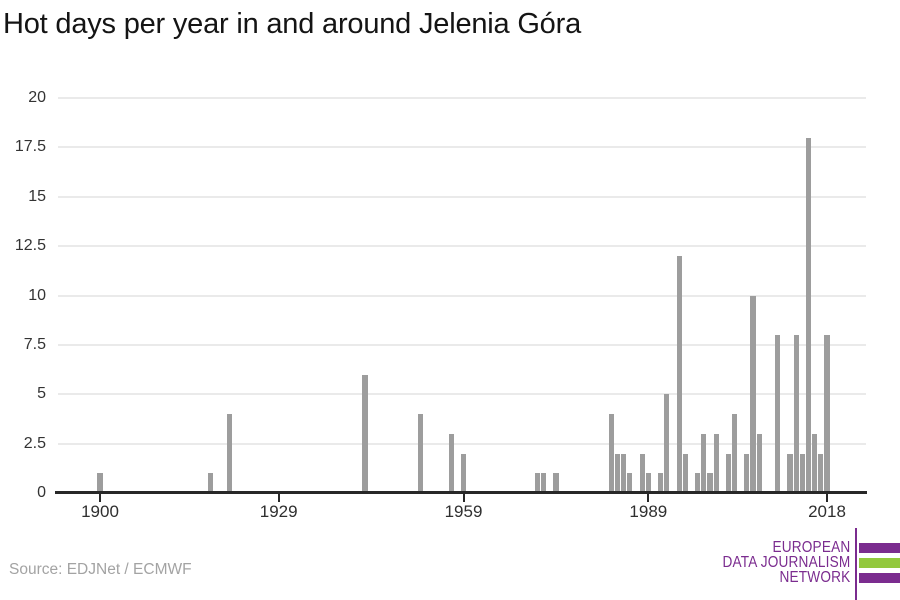 This screenshot has height=600, width=900. What do you see at coordinates (100, 483) in the screenshot?
I see `bar-1900` at bounding box center [100, 483].